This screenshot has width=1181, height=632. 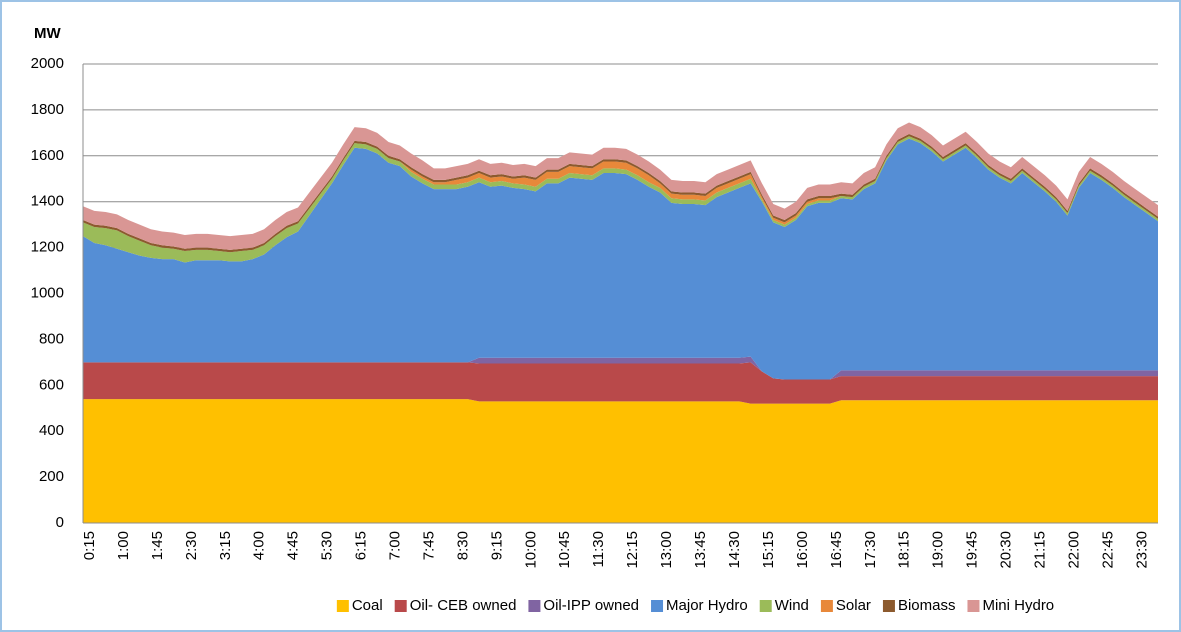 What do you see at coordinates (598, 549) in the screenshot?
I see `x-tick-label: 11:30` at bounding box center [598, 549].